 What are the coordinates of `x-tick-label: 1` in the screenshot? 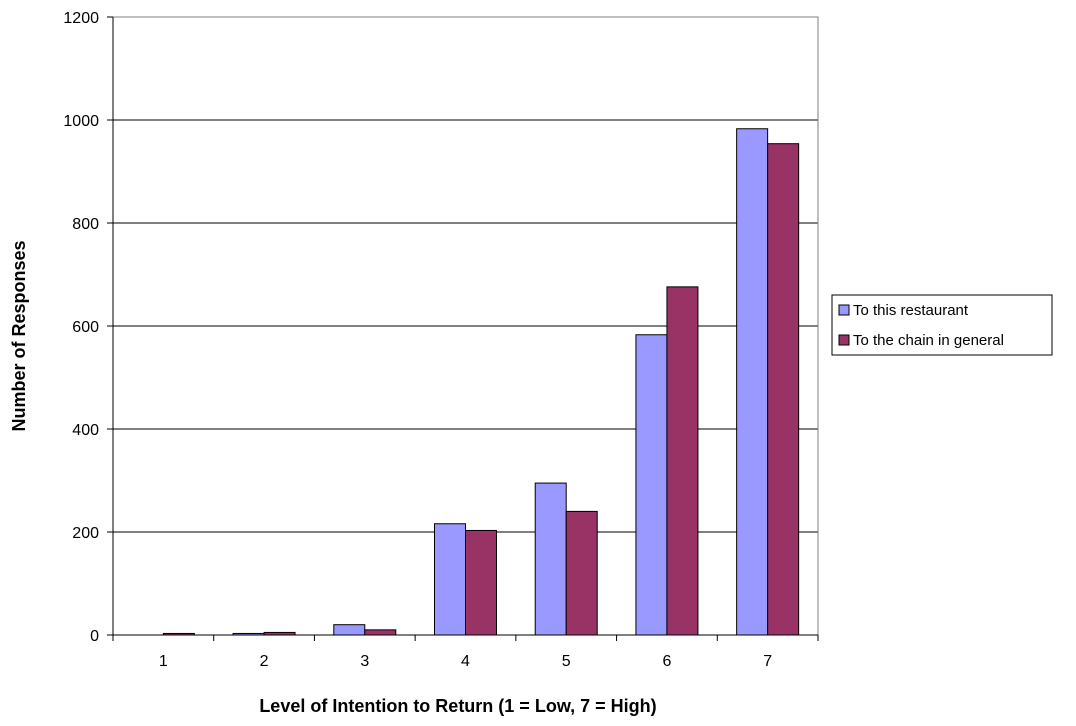 It's located at (163, 661).